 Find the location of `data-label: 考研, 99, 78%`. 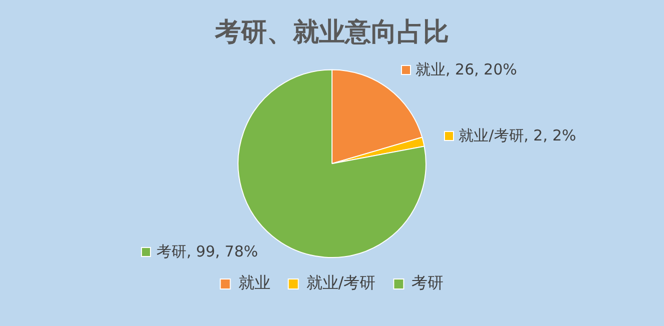

data-label: 考研, 99, 78% is located at coordinates (207, 251).